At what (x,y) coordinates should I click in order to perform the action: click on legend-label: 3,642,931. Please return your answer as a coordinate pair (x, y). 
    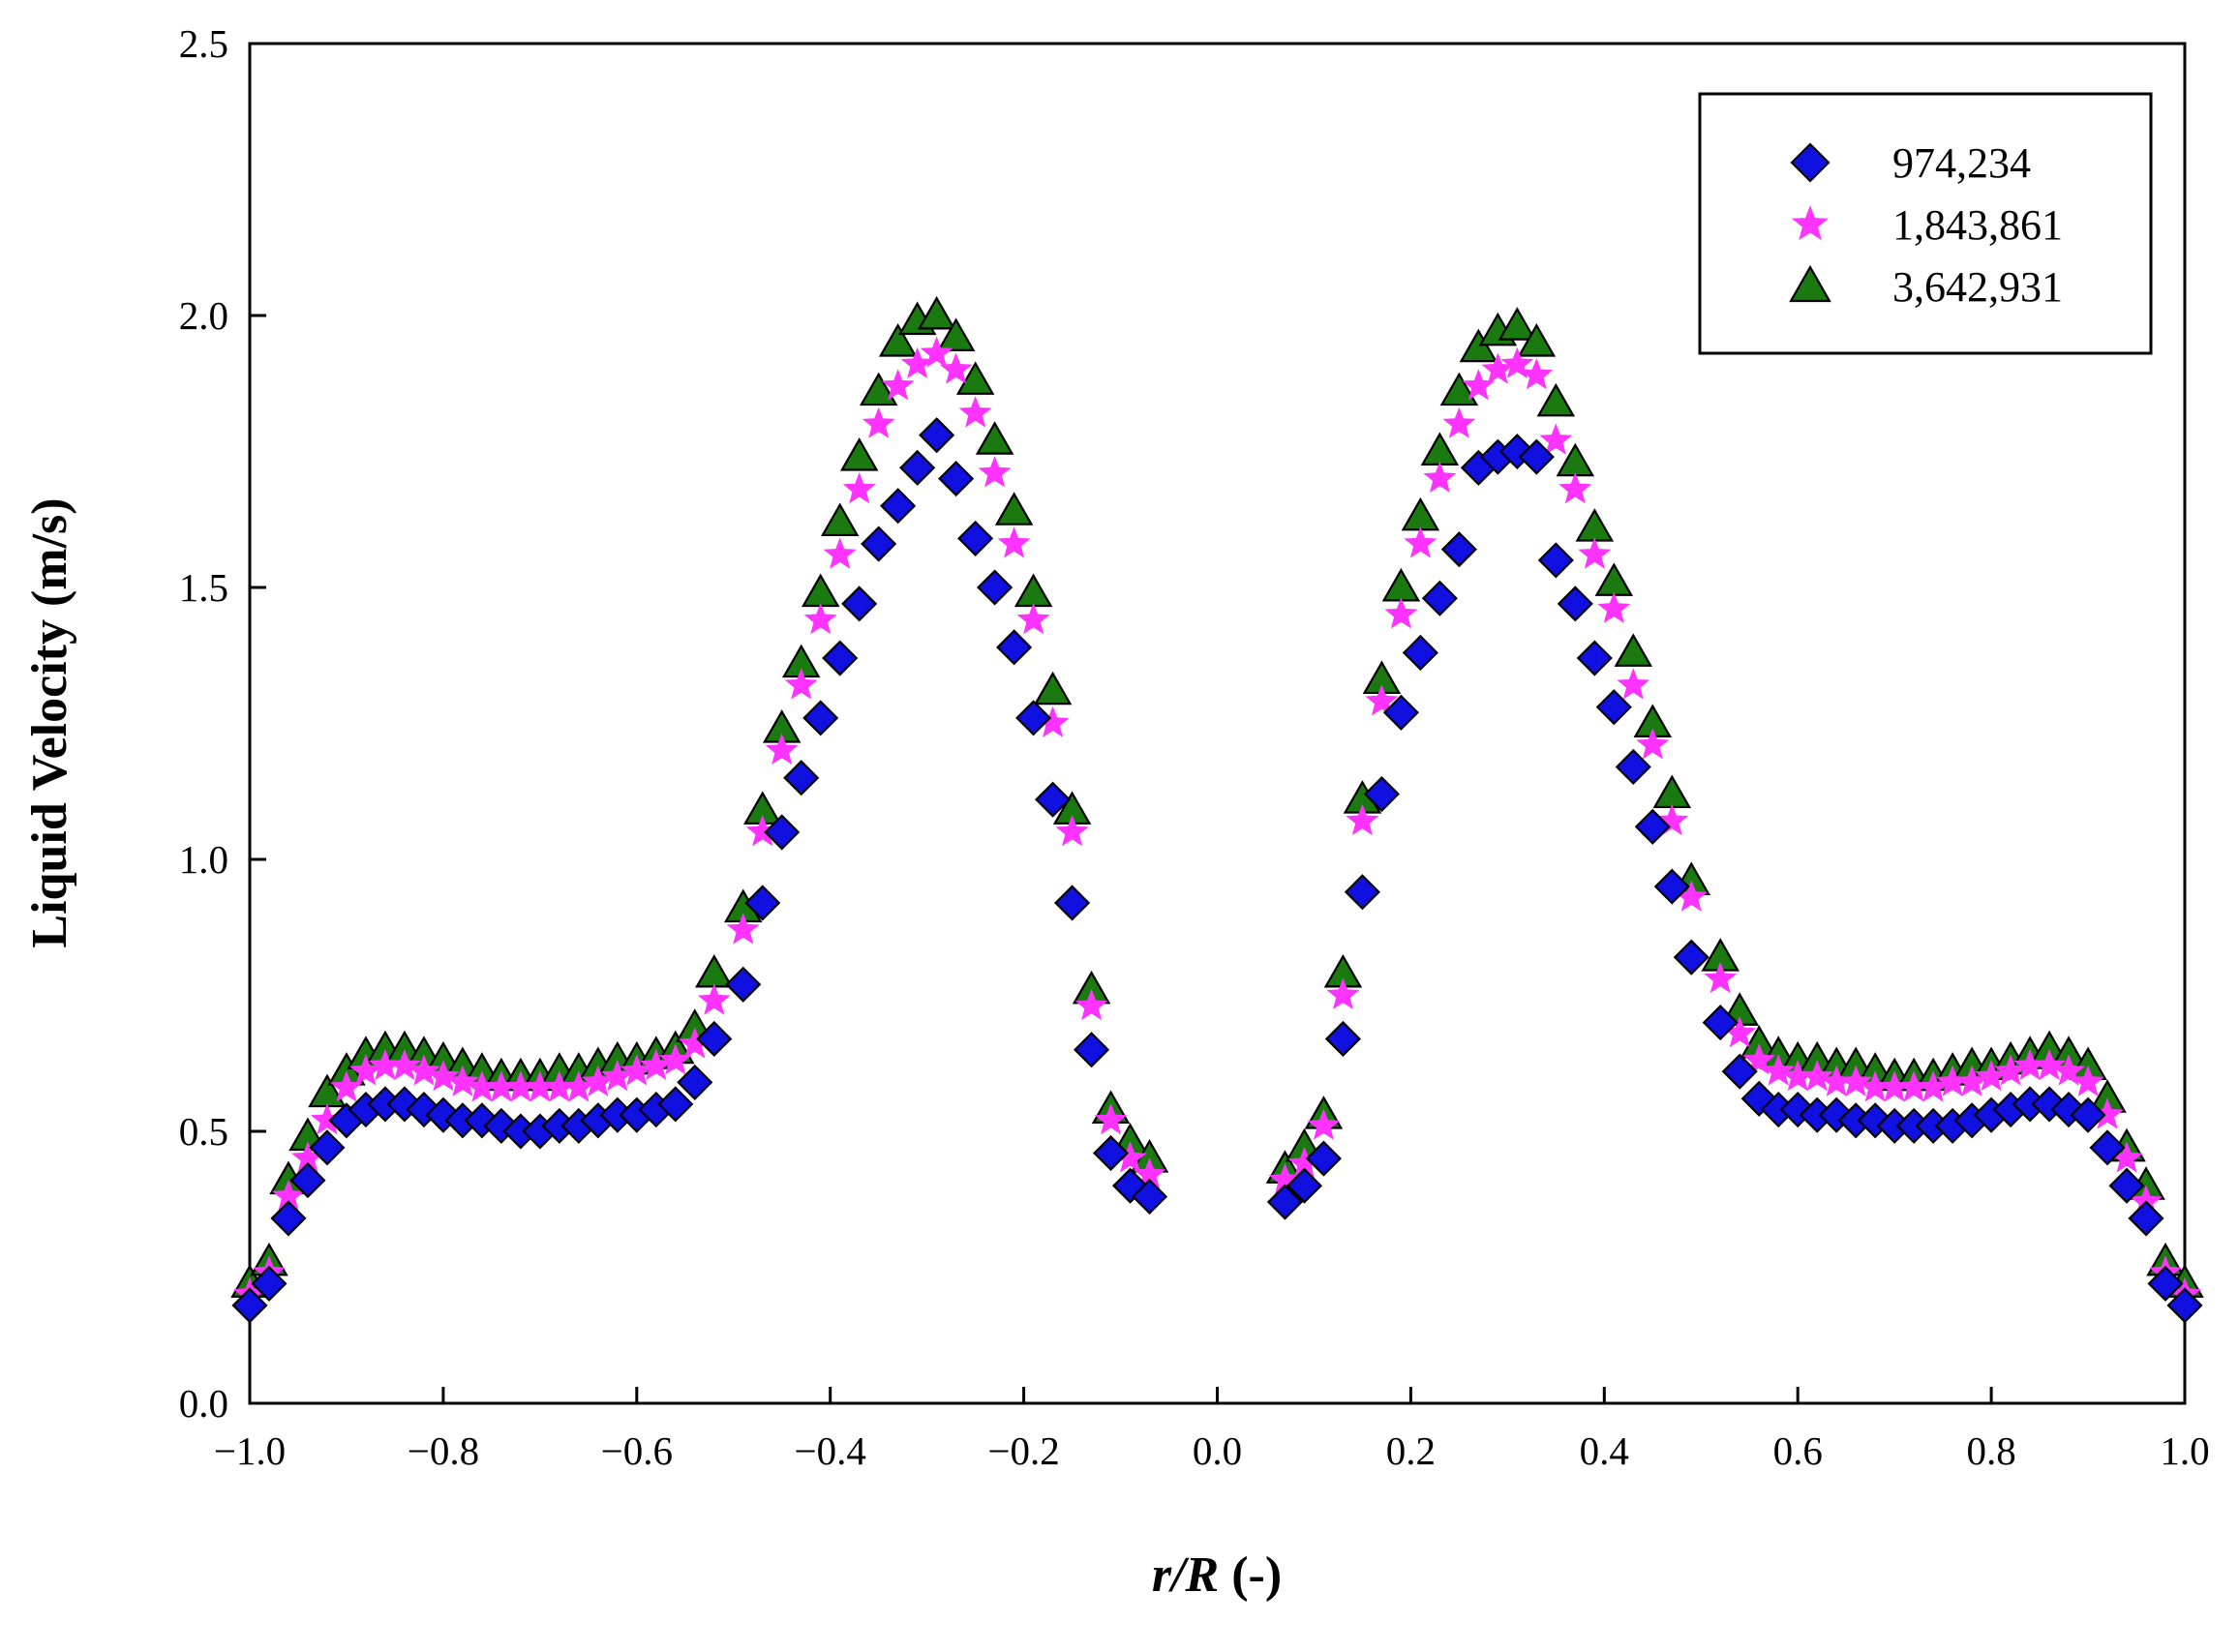
    Looking at the image, I should click on (1978, 287).